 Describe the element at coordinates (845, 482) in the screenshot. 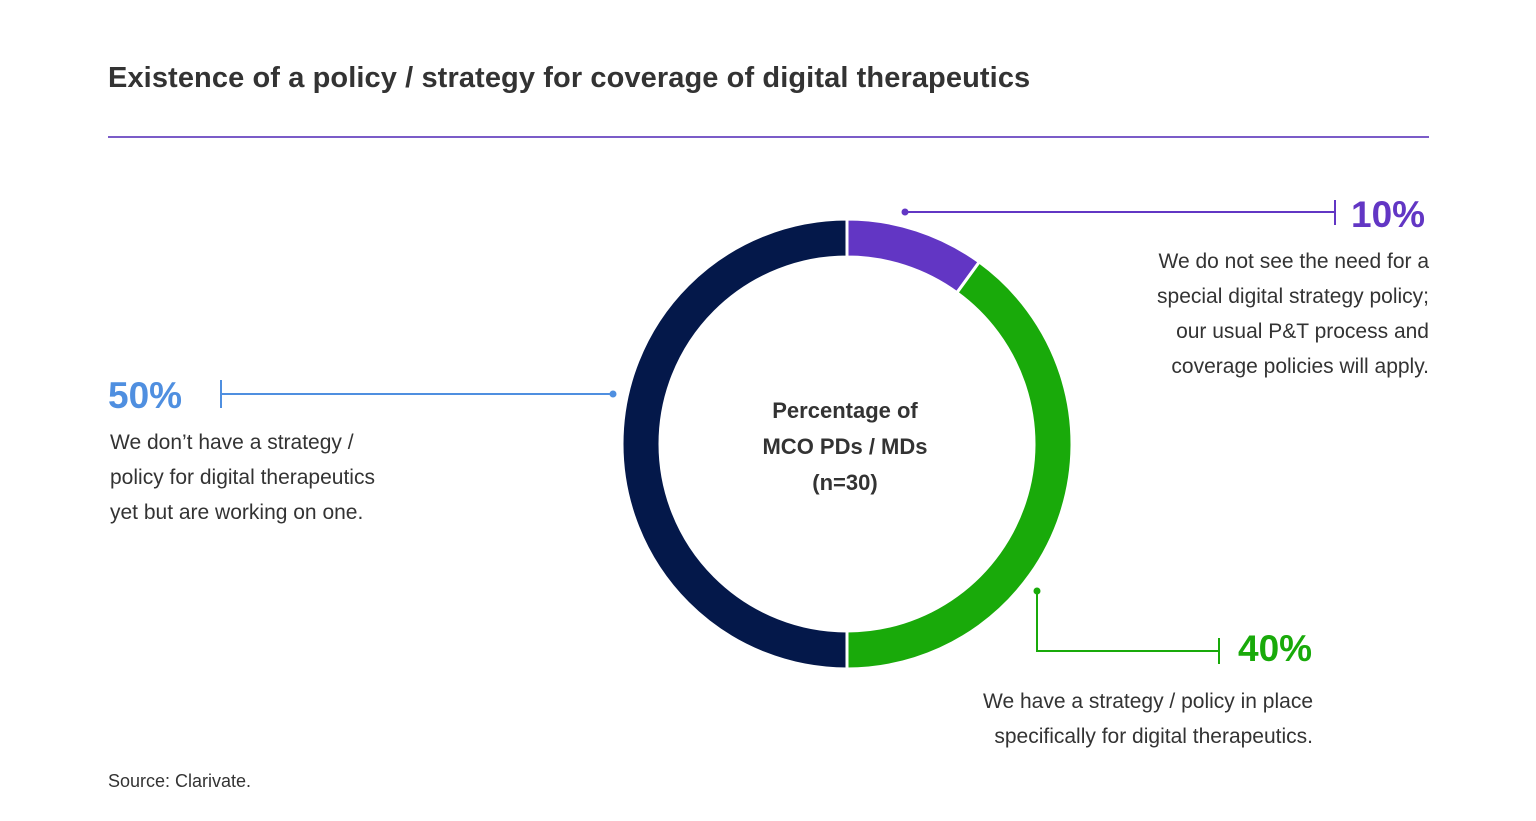

I see `center-label-line-3: (n=30)` at that location.